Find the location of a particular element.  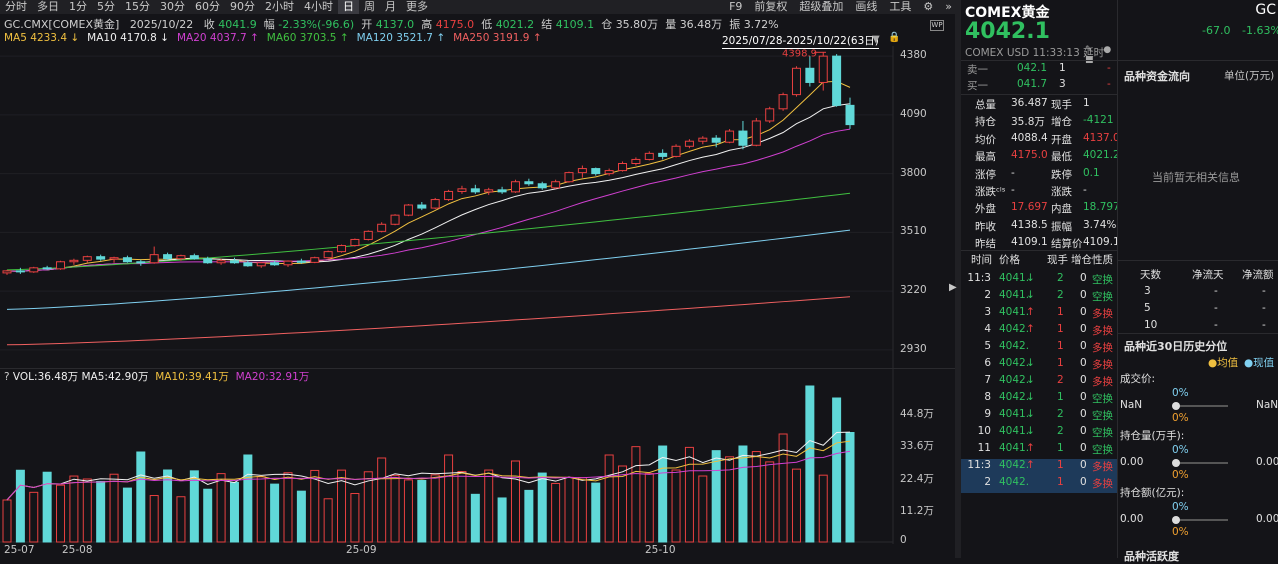

date-range-selector: 2025/07/28-2025/10/22(63日) is located at coordinates (800, 42).